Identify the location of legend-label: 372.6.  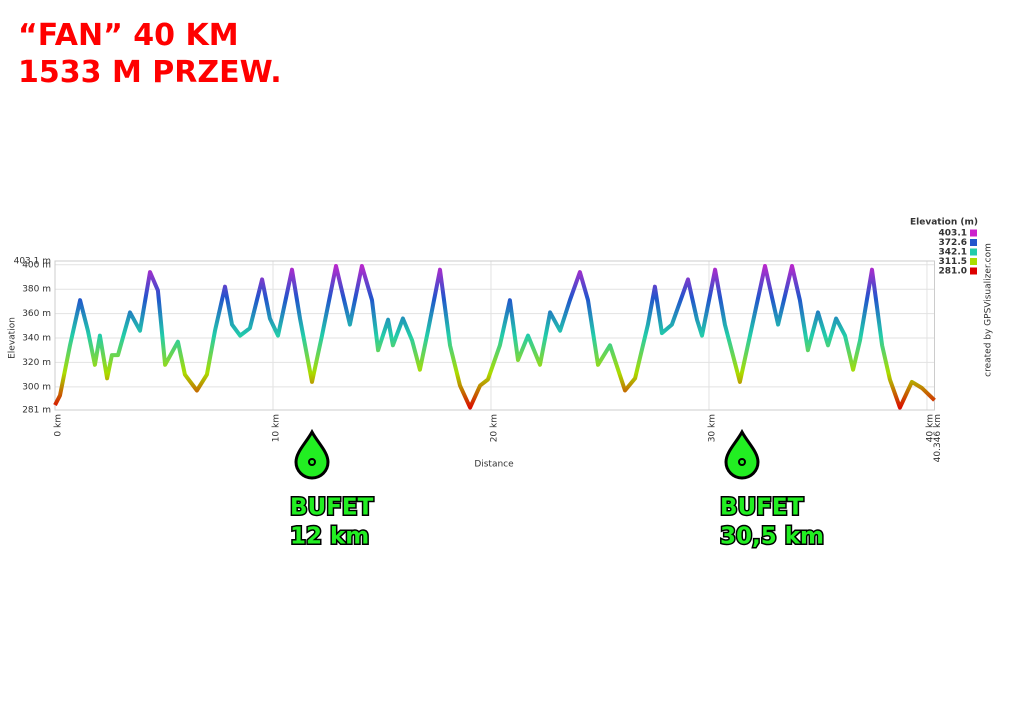
(953, 243).